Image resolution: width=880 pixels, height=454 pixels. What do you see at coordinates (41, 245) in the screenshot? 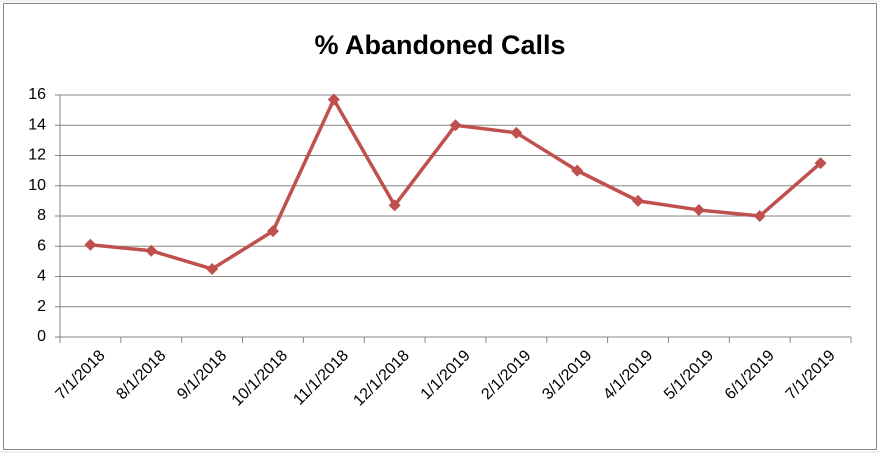
I see `y-tick-label: 6` at bounding box center [41, 245].